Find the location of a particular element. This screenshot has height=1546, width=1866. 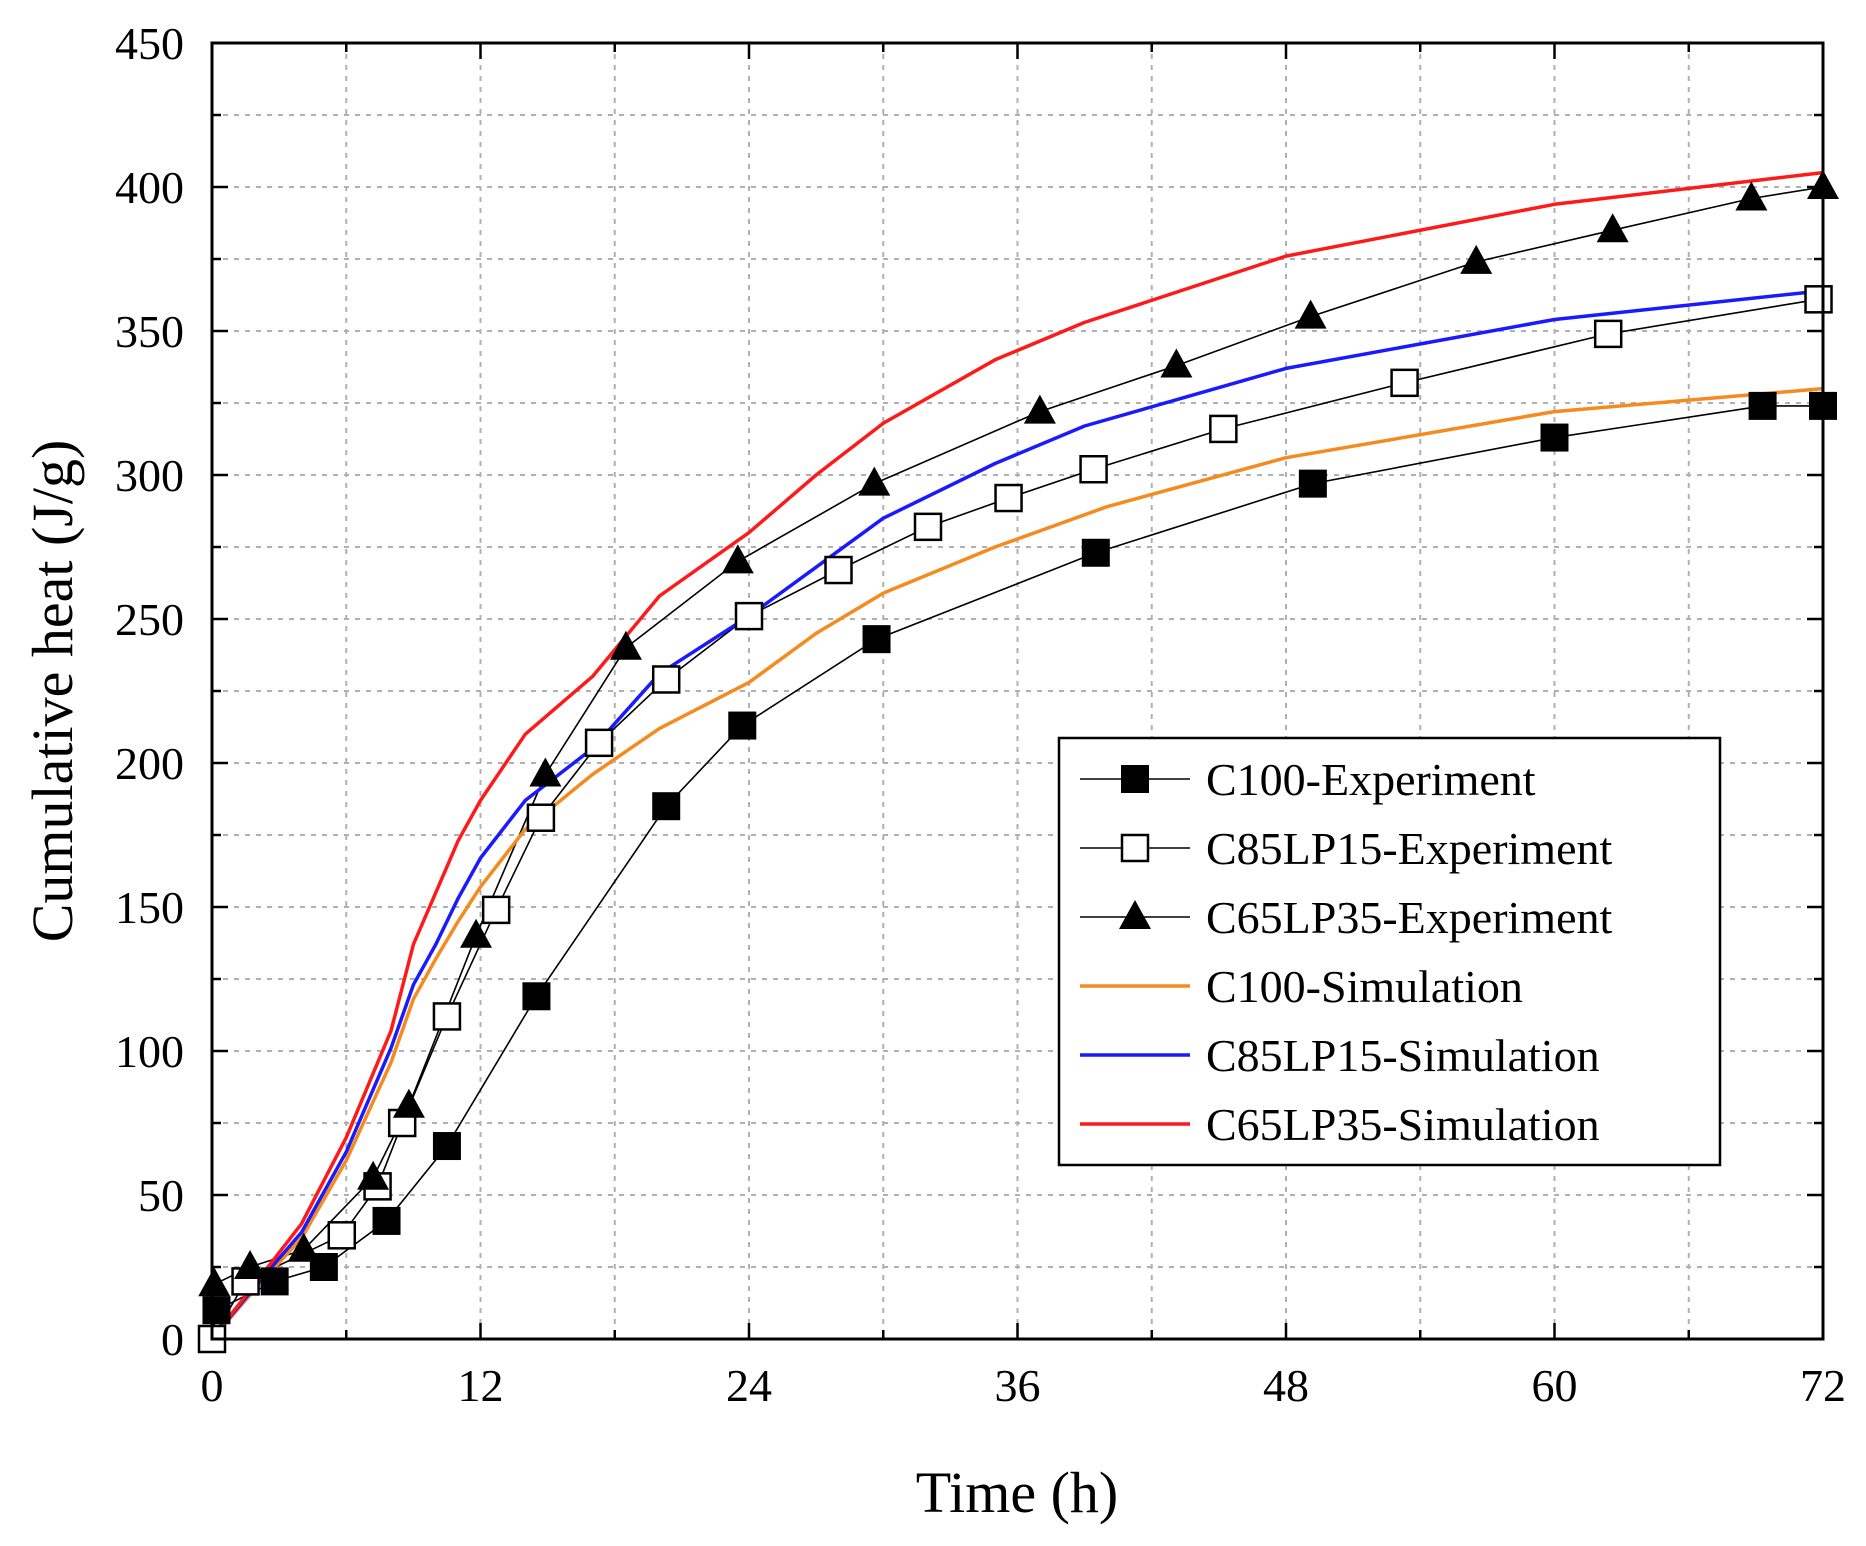

legend-c65lp35-experiment-label: C65LP35-Experiment is located at coordinates (1409, 917).